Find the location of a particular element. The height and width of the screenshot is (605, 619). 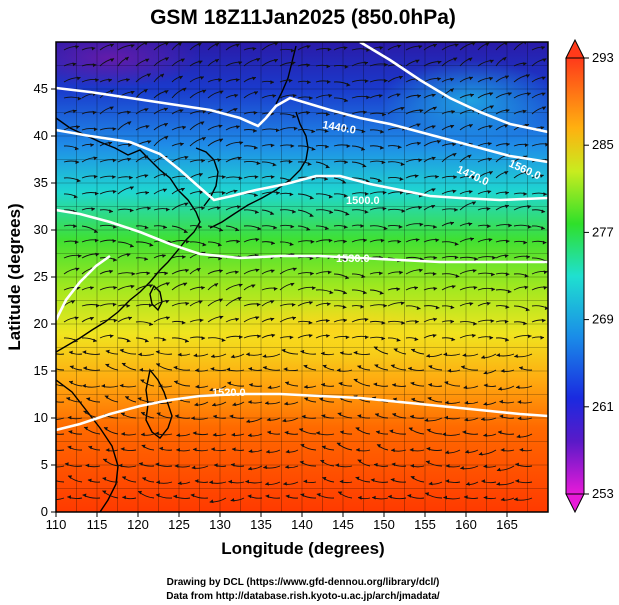

coast-japan is located at coordinates (259, 170).